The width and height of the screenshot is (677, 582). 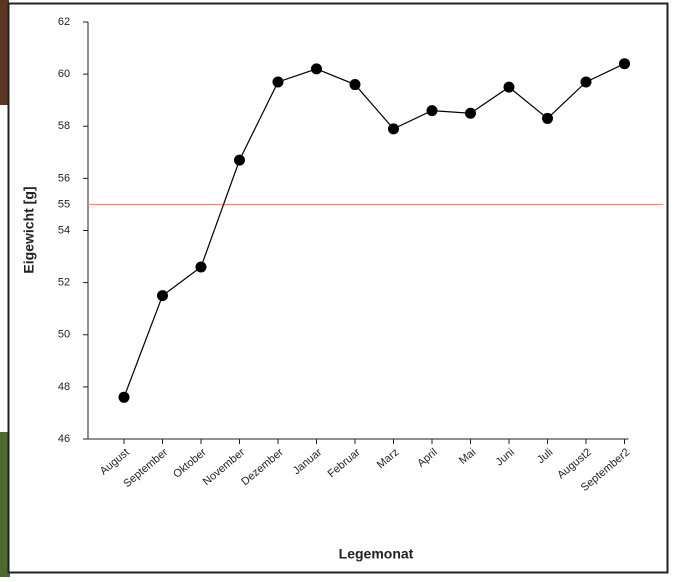 What do you see at coordinates (64, 74) in the screenshot?
I see `y-tick-label: 60` at bounding box center [64, 74].